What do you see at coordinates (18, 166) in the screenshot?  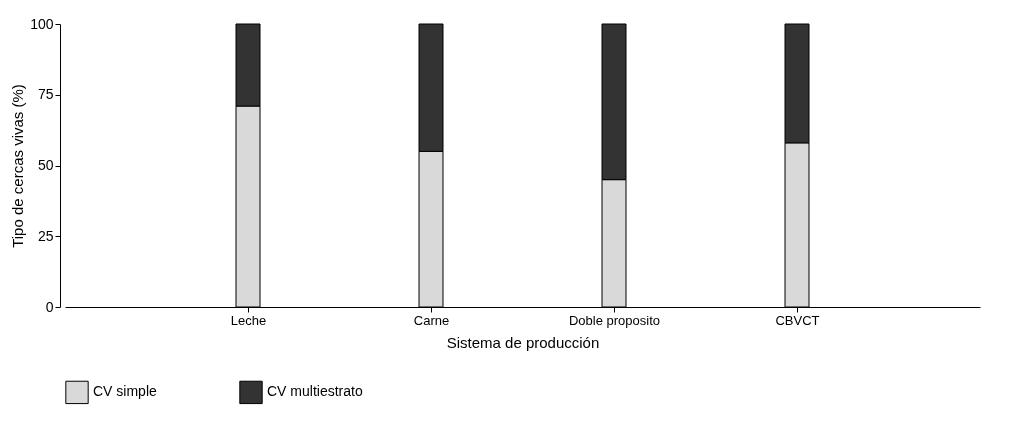 I see `y-axis-title: Tipo de cercas vivas (%)` at bounding box center [18, 166].